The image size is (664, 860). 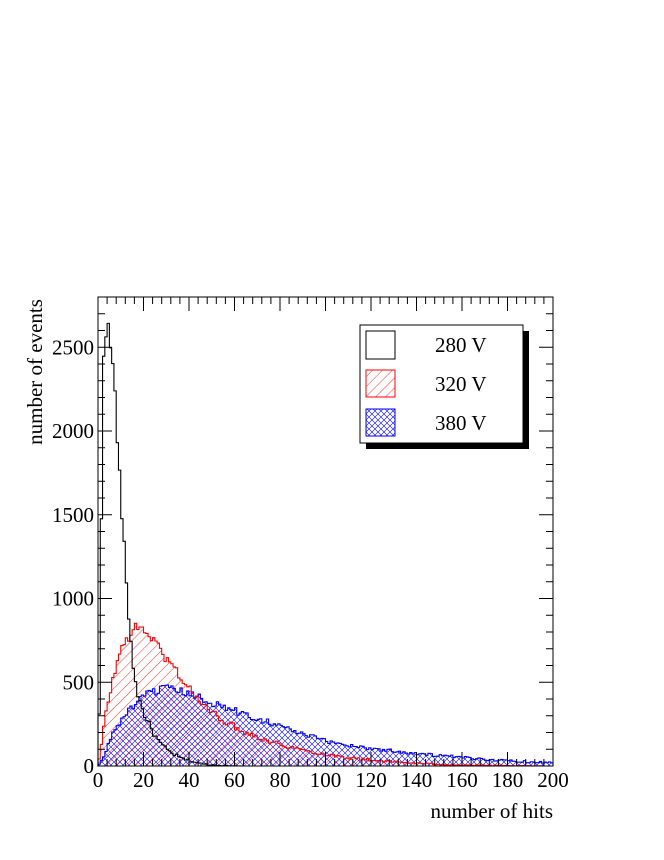 I want to click on x-tick-label: 140, so click(x=417, y=780).